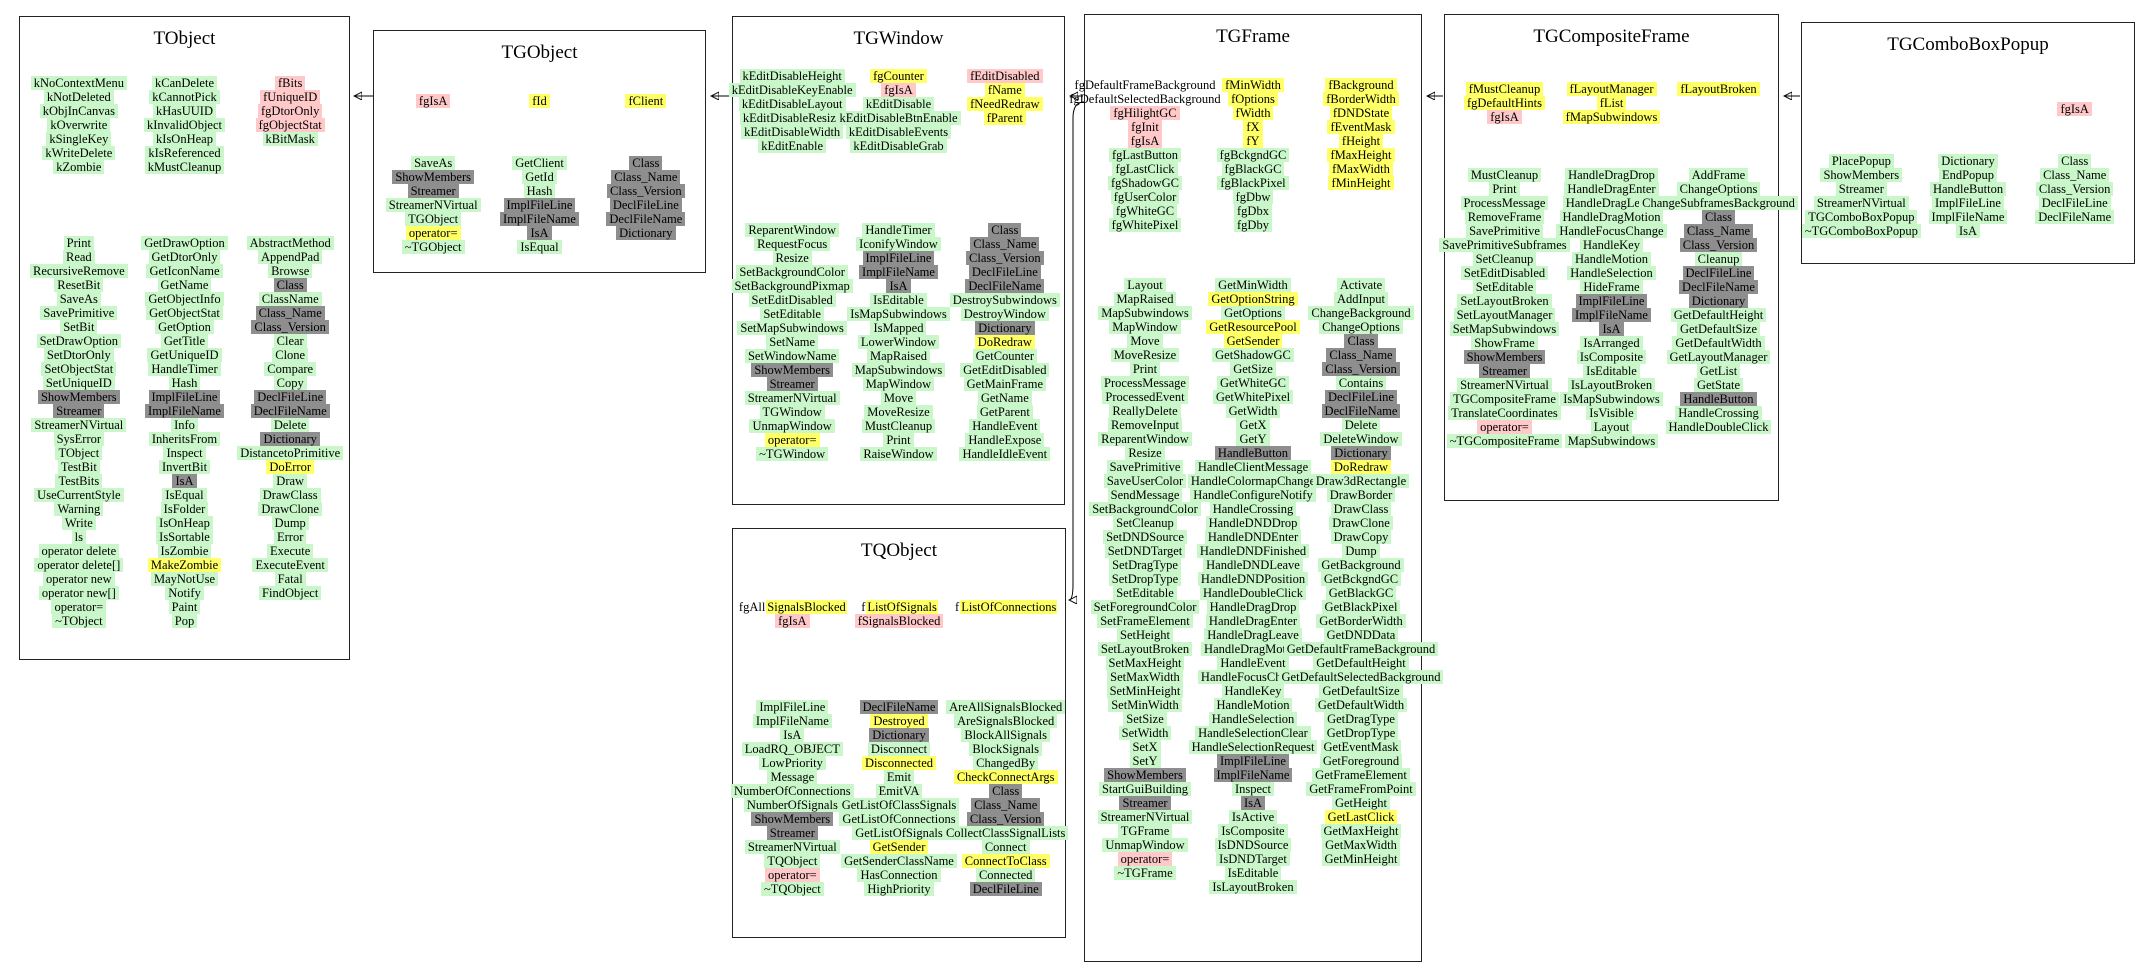 This screenshot has width=2152, height=980. What do you see at coordinates (184, 425) in the screenshot?
I see `member-cell: Info` at bounding box center [184, 425].